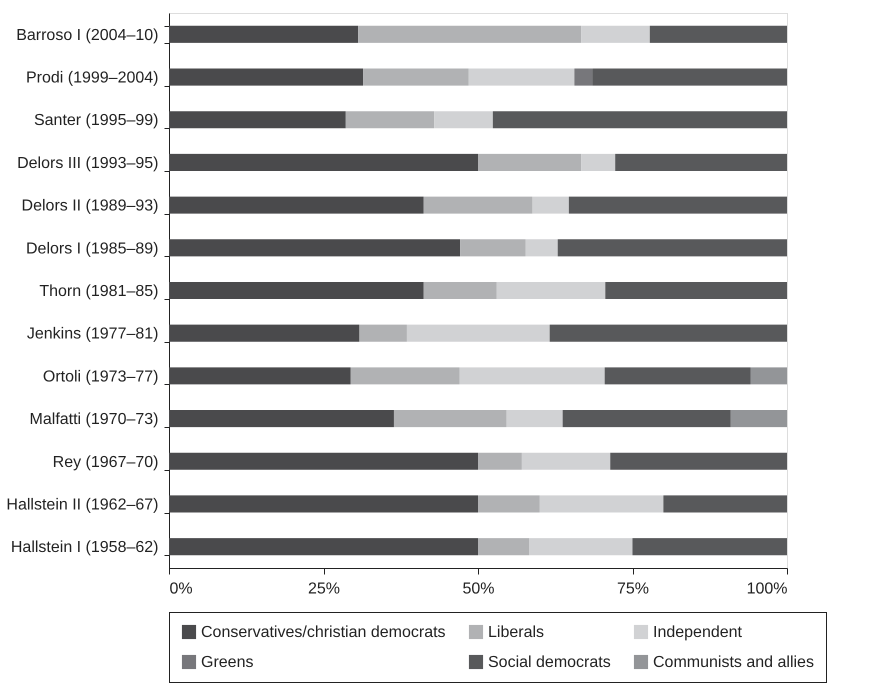 Image resolution: width=882 pixels, height=695 pixels. Describe the element at coordinates (92, 249) in the screenshot. I see `y-tick-label: Delors I (1985–89)` at that location.